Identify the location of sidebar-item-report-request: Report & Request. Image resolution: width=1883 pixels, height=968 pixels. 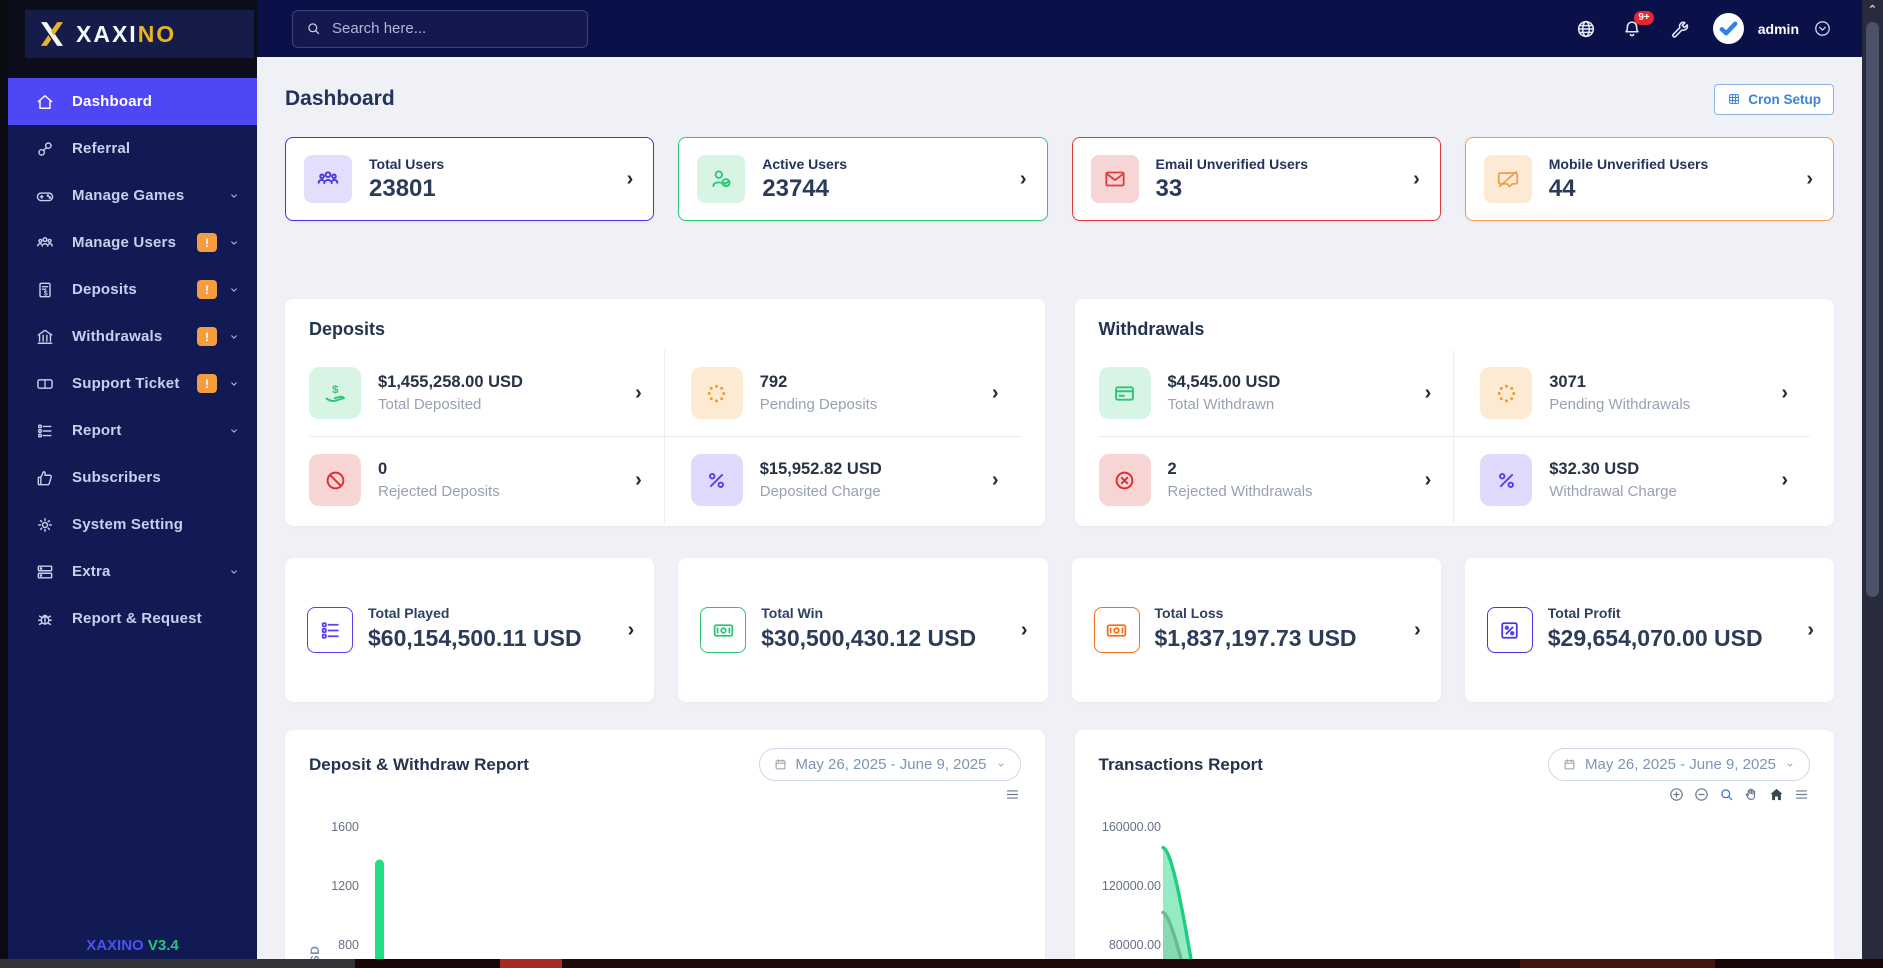
(132, 618).